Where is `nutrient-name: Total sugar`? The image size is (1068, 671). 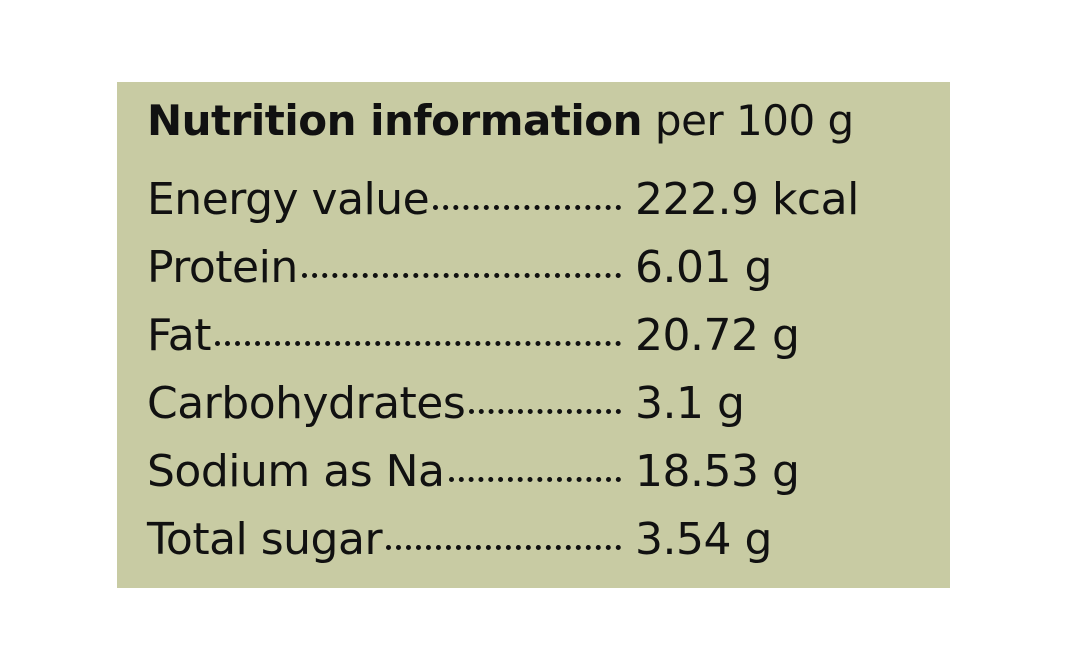 nutrient-name: Total sugar is located at coordinates (265, 539).